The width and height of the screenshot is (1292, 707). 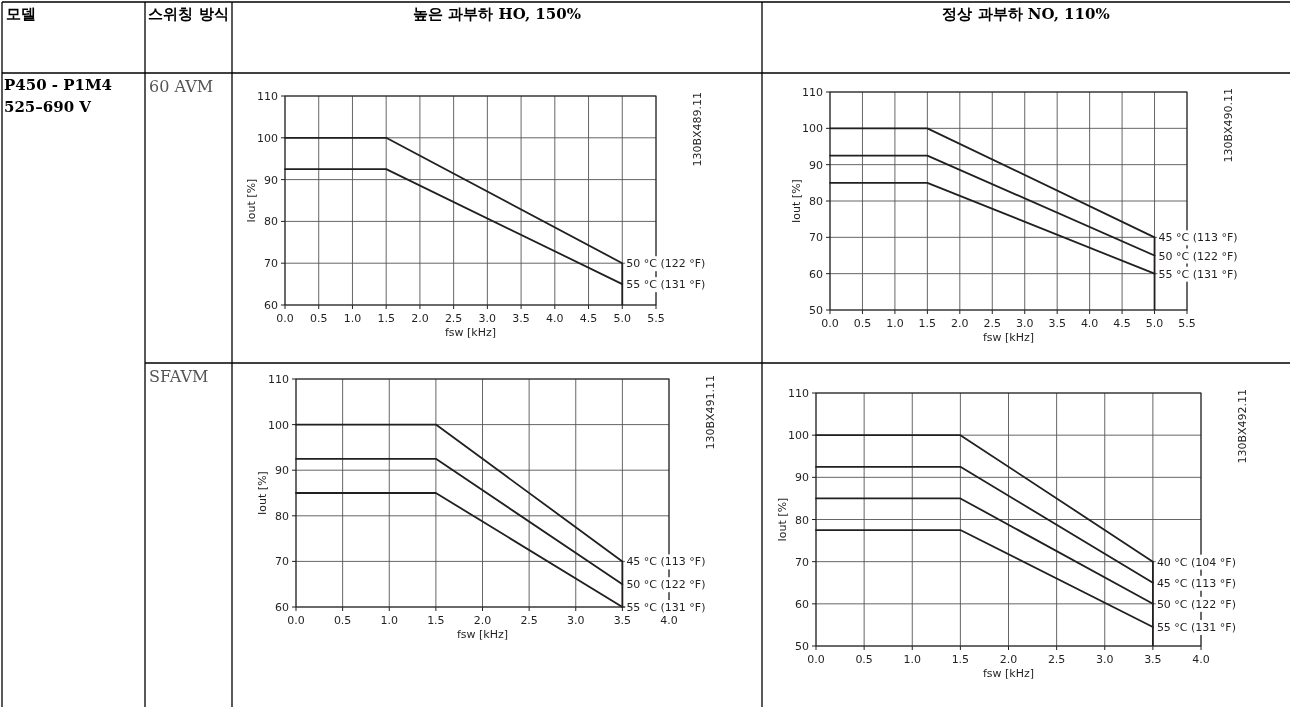 I want to click on text: P450 - P1M4 525–690 V, so click(x=59, y=96).